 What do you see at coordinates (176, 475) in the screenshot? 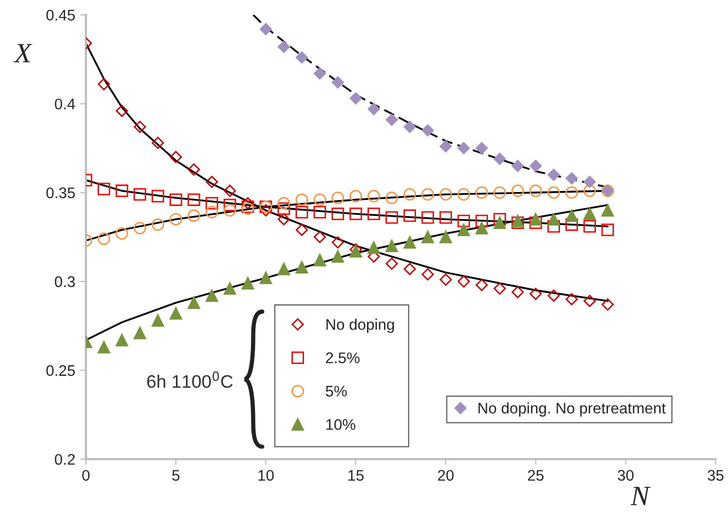
I see `x-tick-label: 5` at bounding box center [176, 475].